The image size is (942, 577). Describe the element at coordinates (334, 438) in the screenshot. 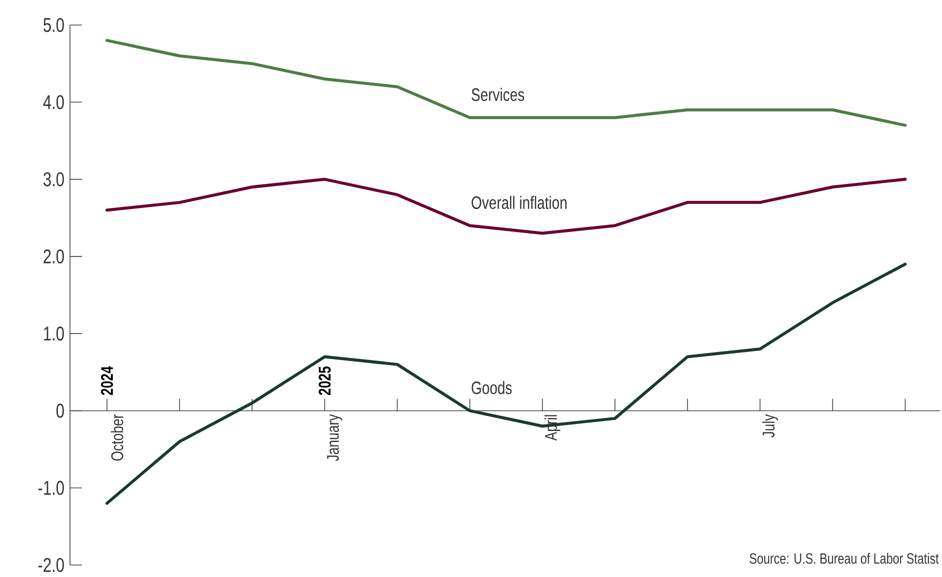

I see `x-tick-label: January` at that location.